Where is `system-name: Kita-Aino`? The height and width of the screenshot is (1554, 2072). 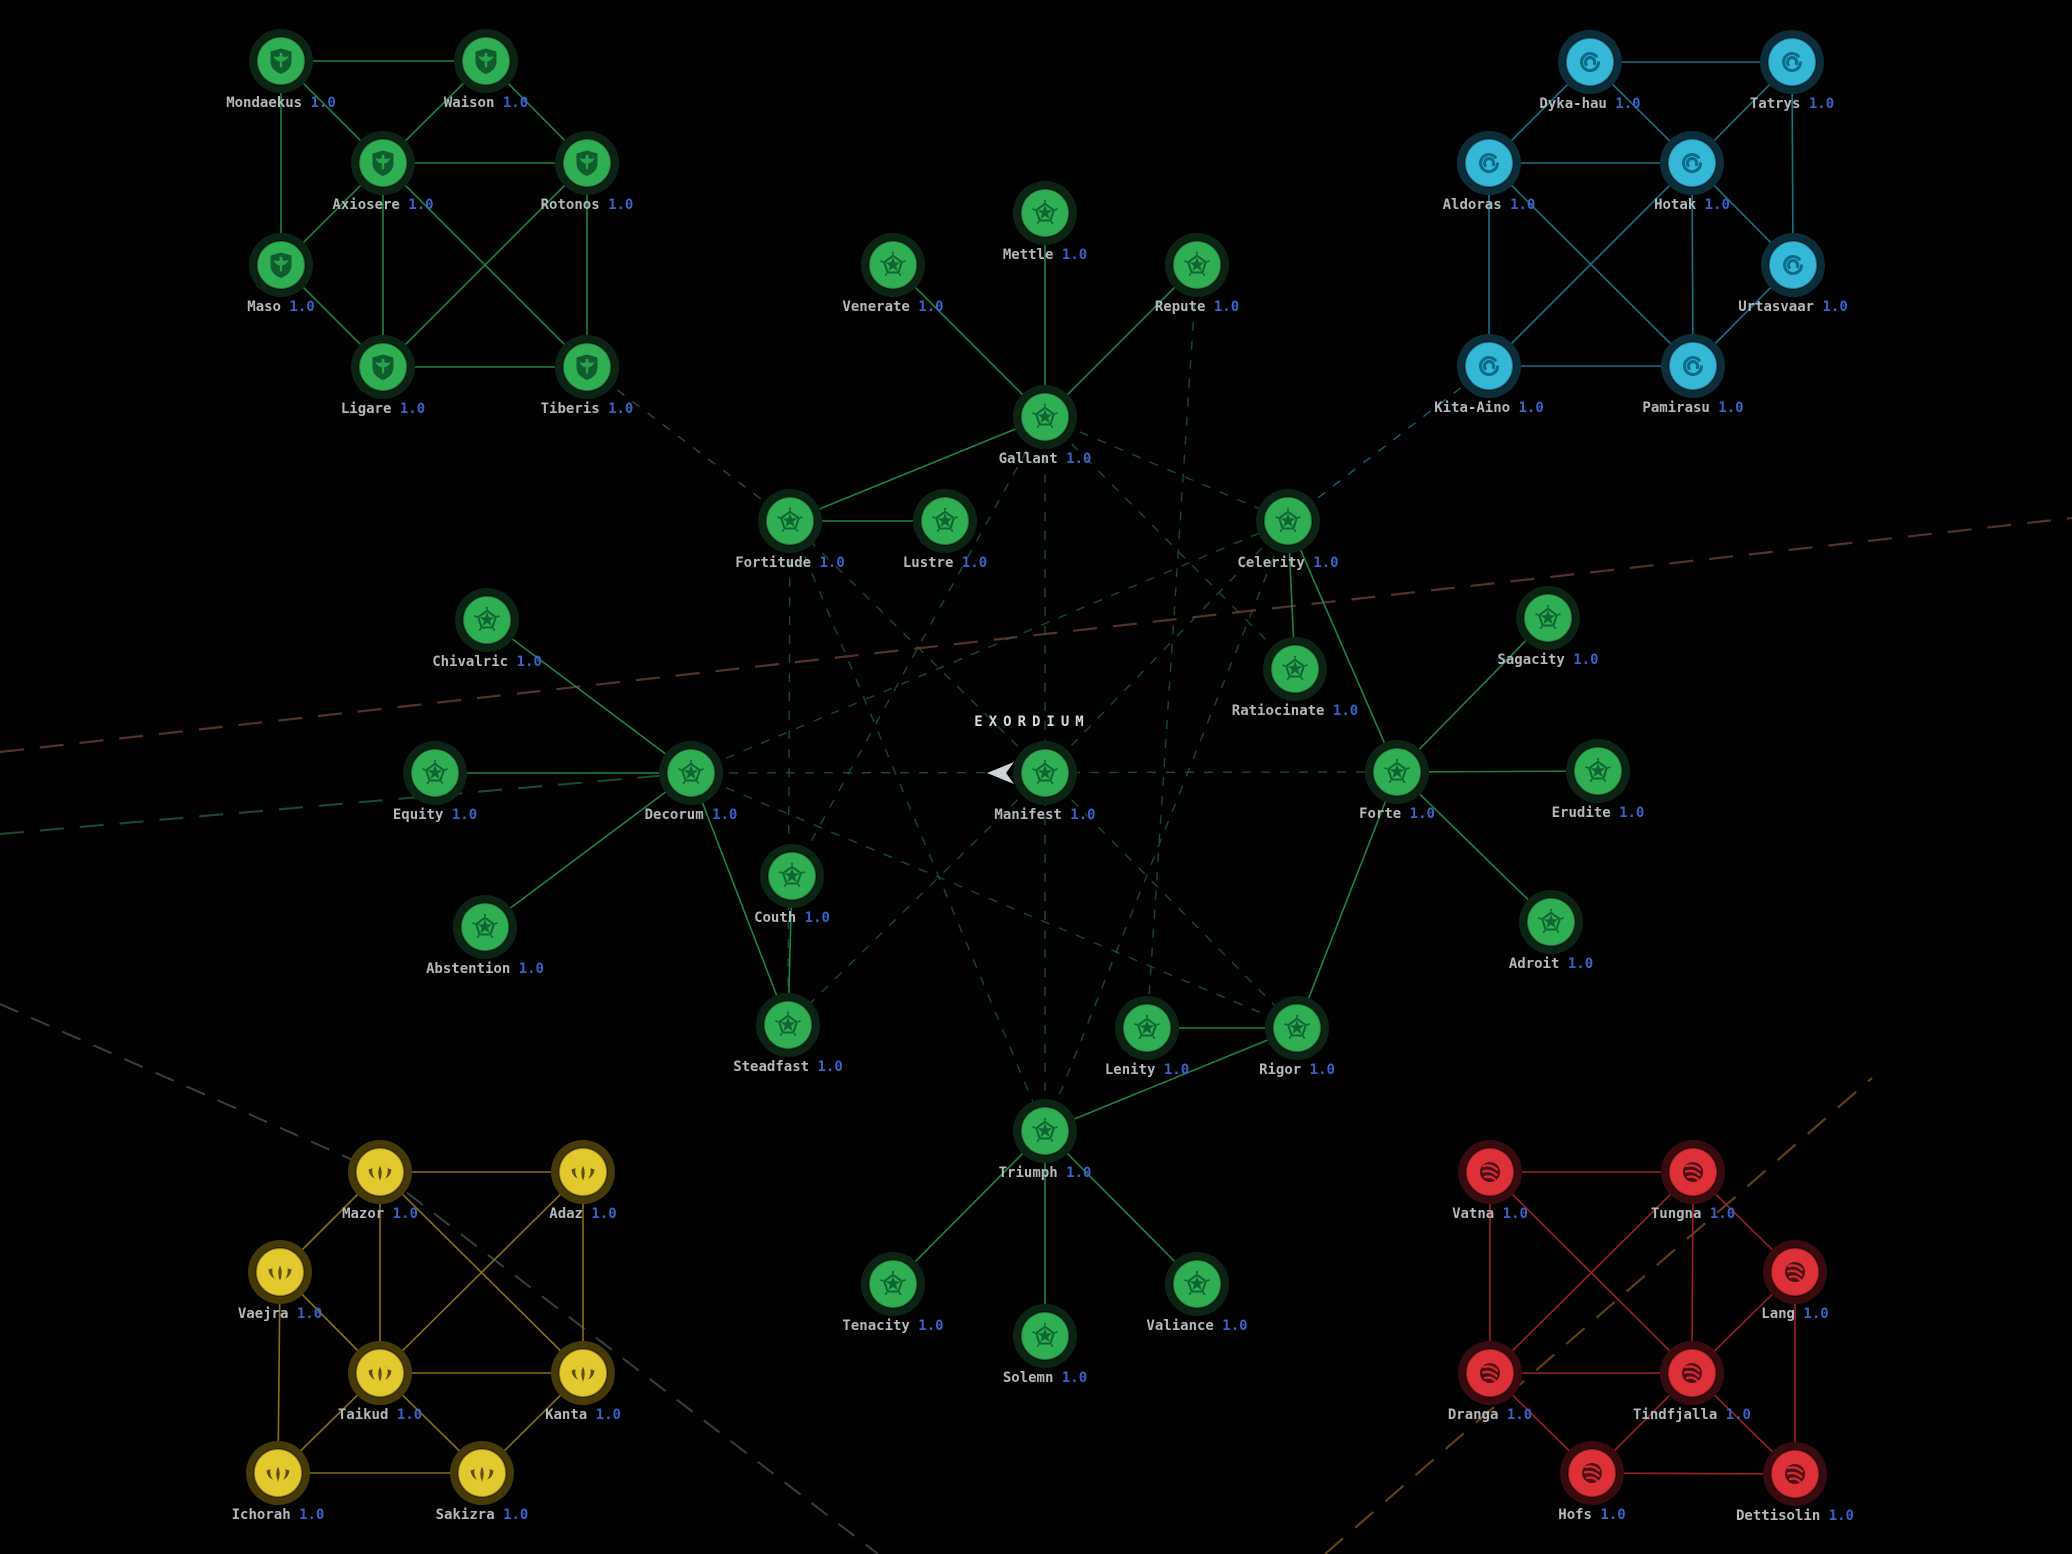 system-name: Kita-Aino is located at coordinates (1476, 408).